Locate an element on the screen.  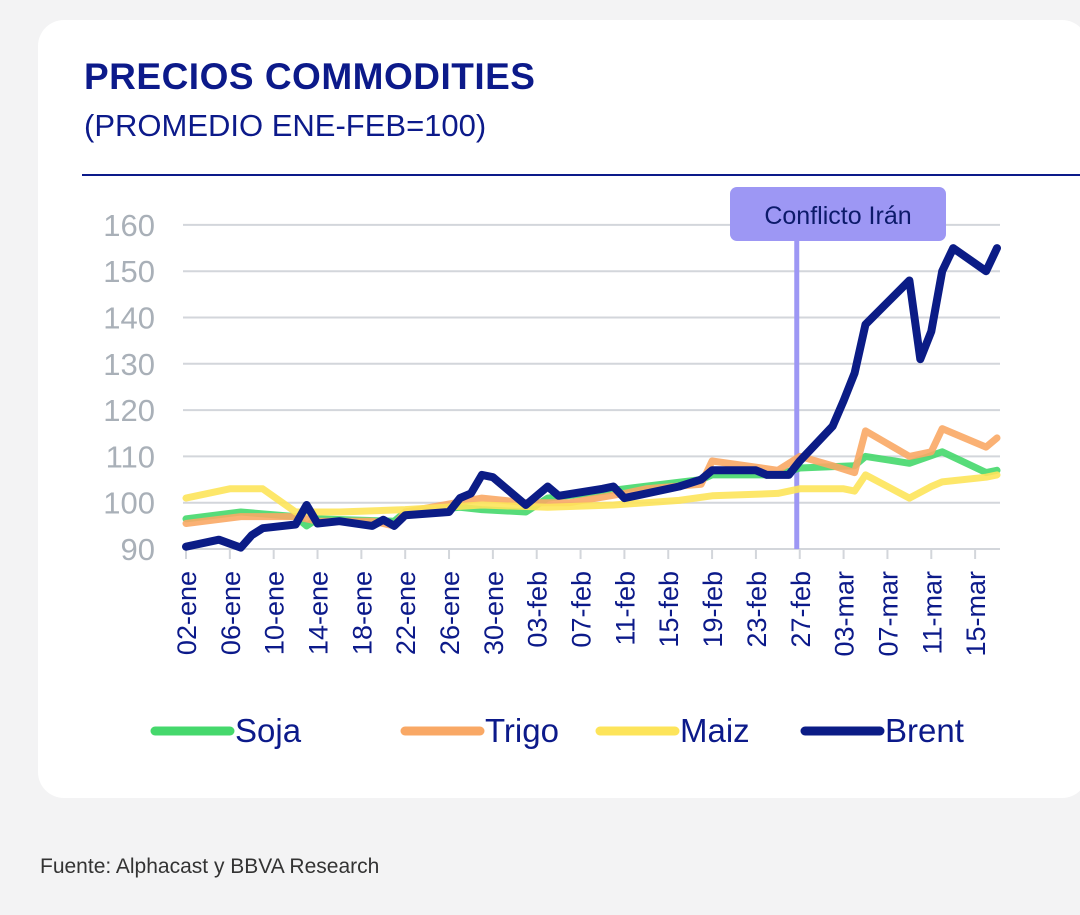
x-tick-label: 27-feb is located at coordinates (801, 609).